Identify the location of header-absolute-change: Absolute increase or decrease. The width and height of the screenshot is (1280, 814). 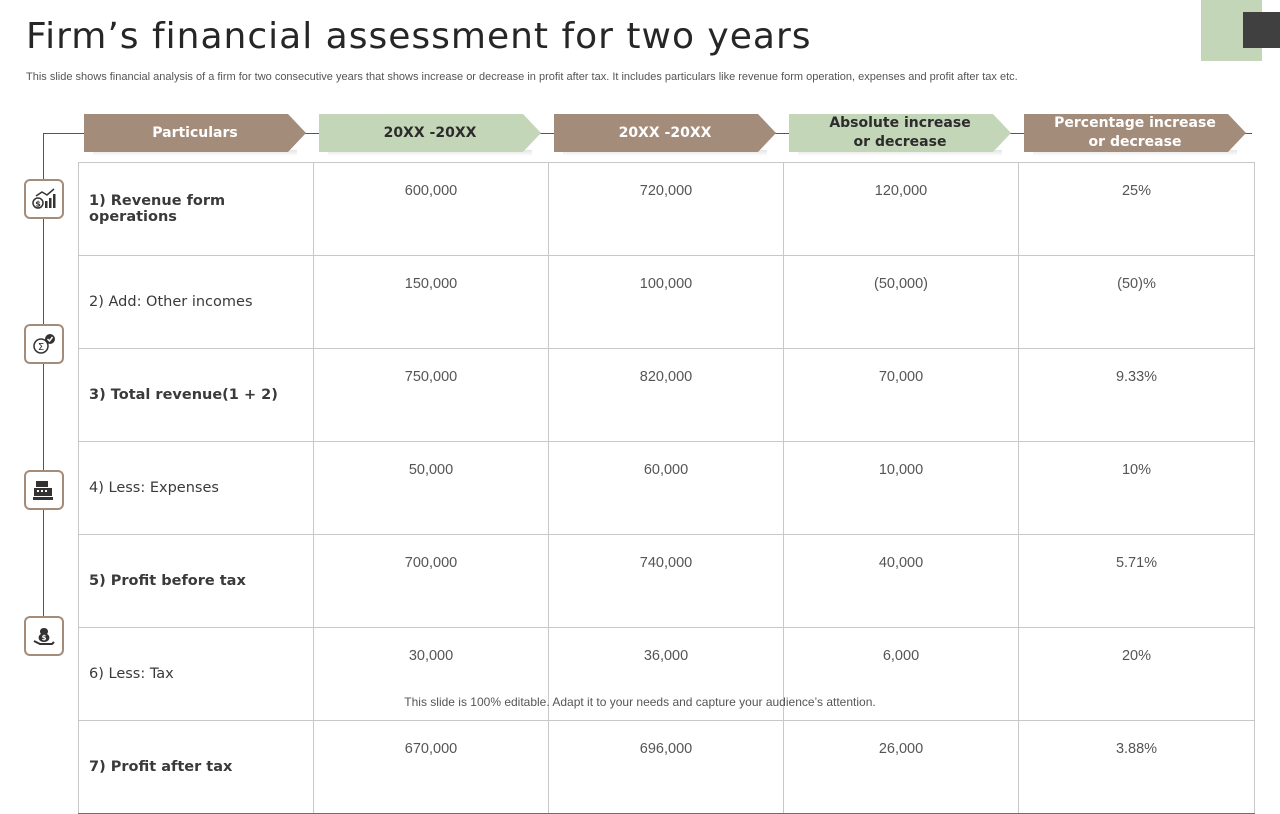
(900, 133).